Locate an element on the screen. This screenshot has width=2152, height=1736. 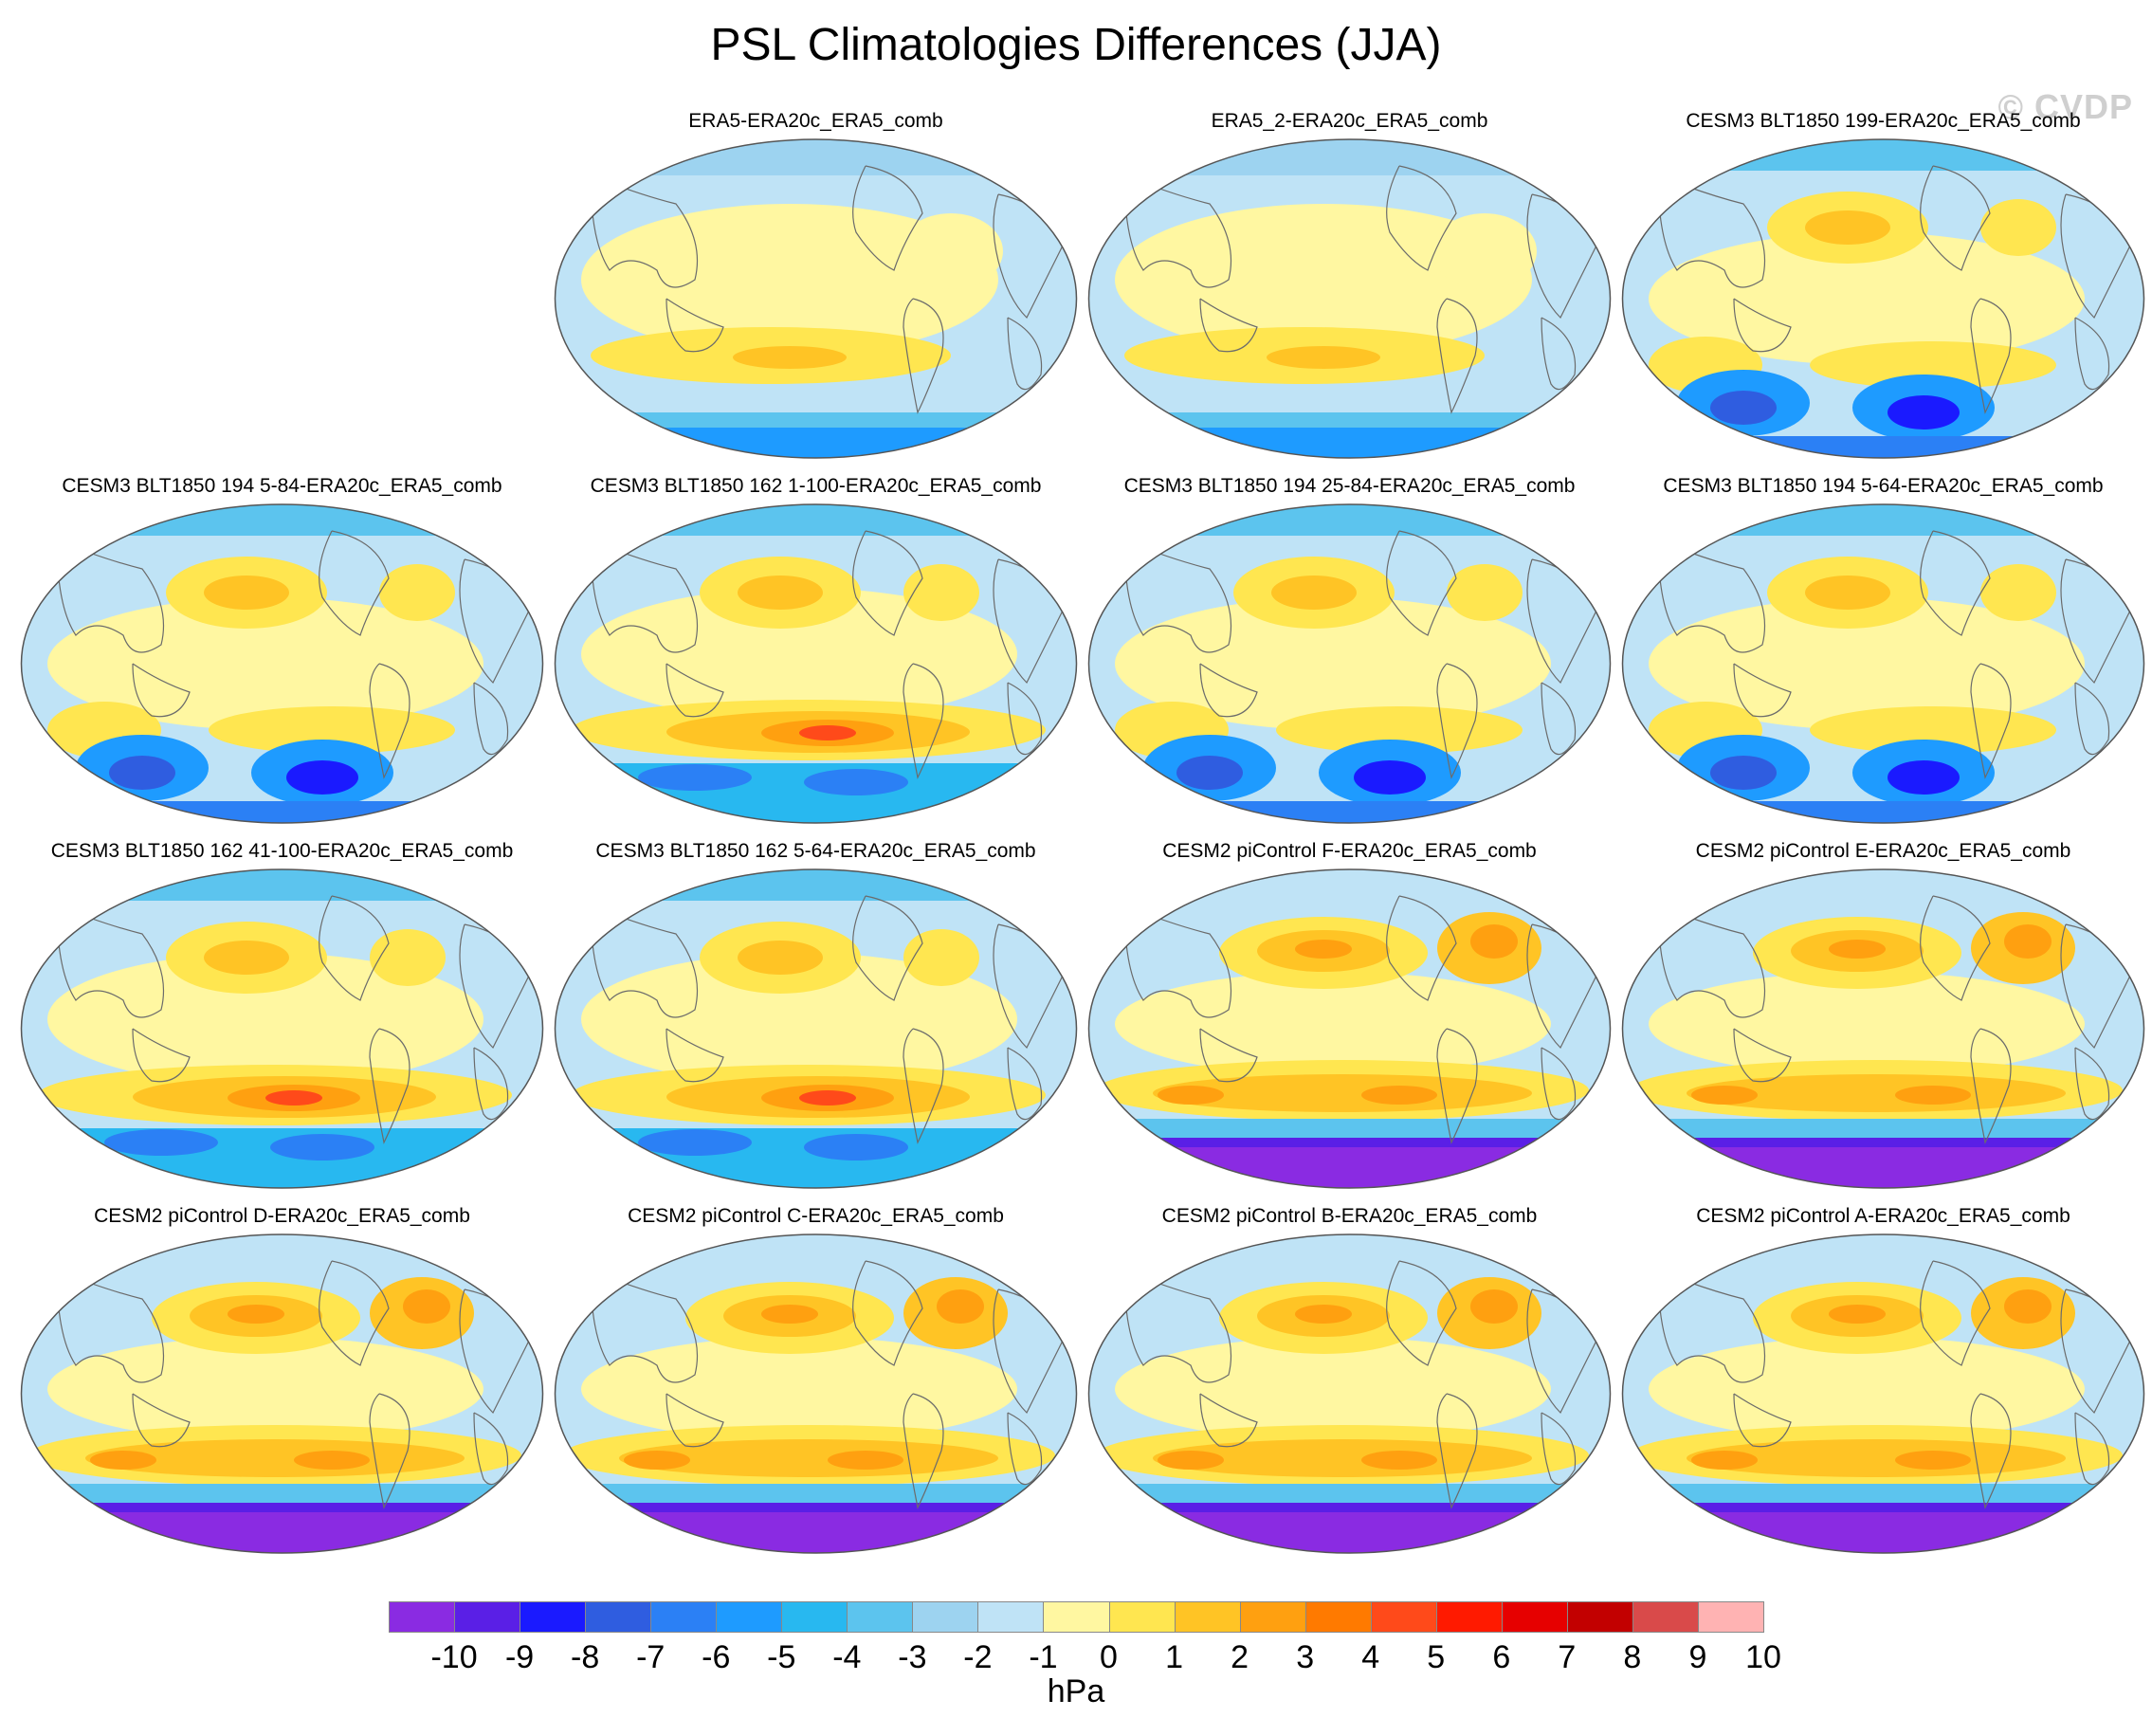
map-panel: CESM3 BLT1850 194 25-84-ERA20c_ERA5_comb is located at coordinates (1350, 654).